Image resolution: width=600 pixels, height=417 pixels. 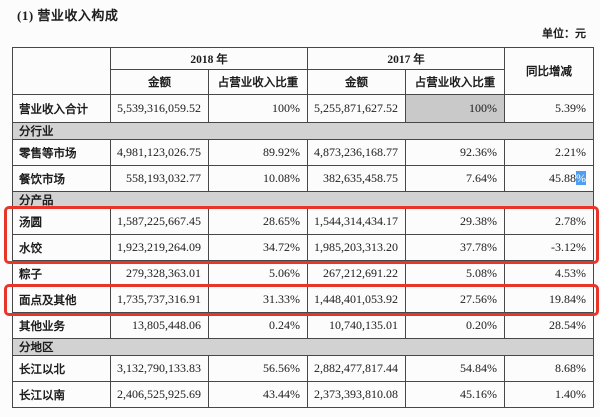 I want to click on amount-2018: 4,981,123,026.75, so click(x=159, y=152).